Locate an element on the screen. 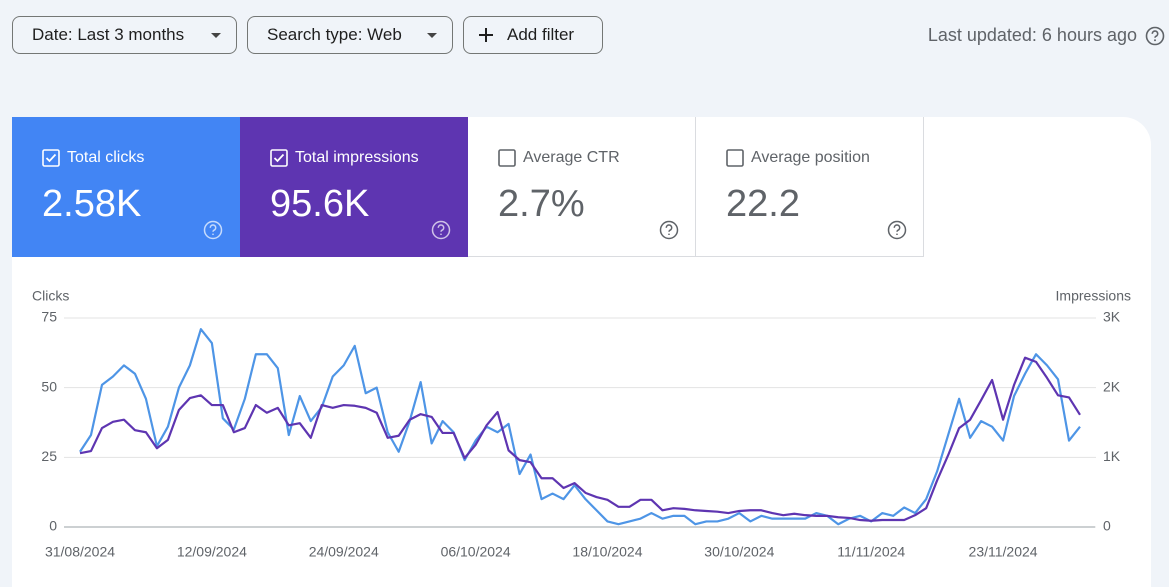 The width and height of the screenshot is (1169, 587). y-axis-label: Clicks is located at coordinates (50, 296).